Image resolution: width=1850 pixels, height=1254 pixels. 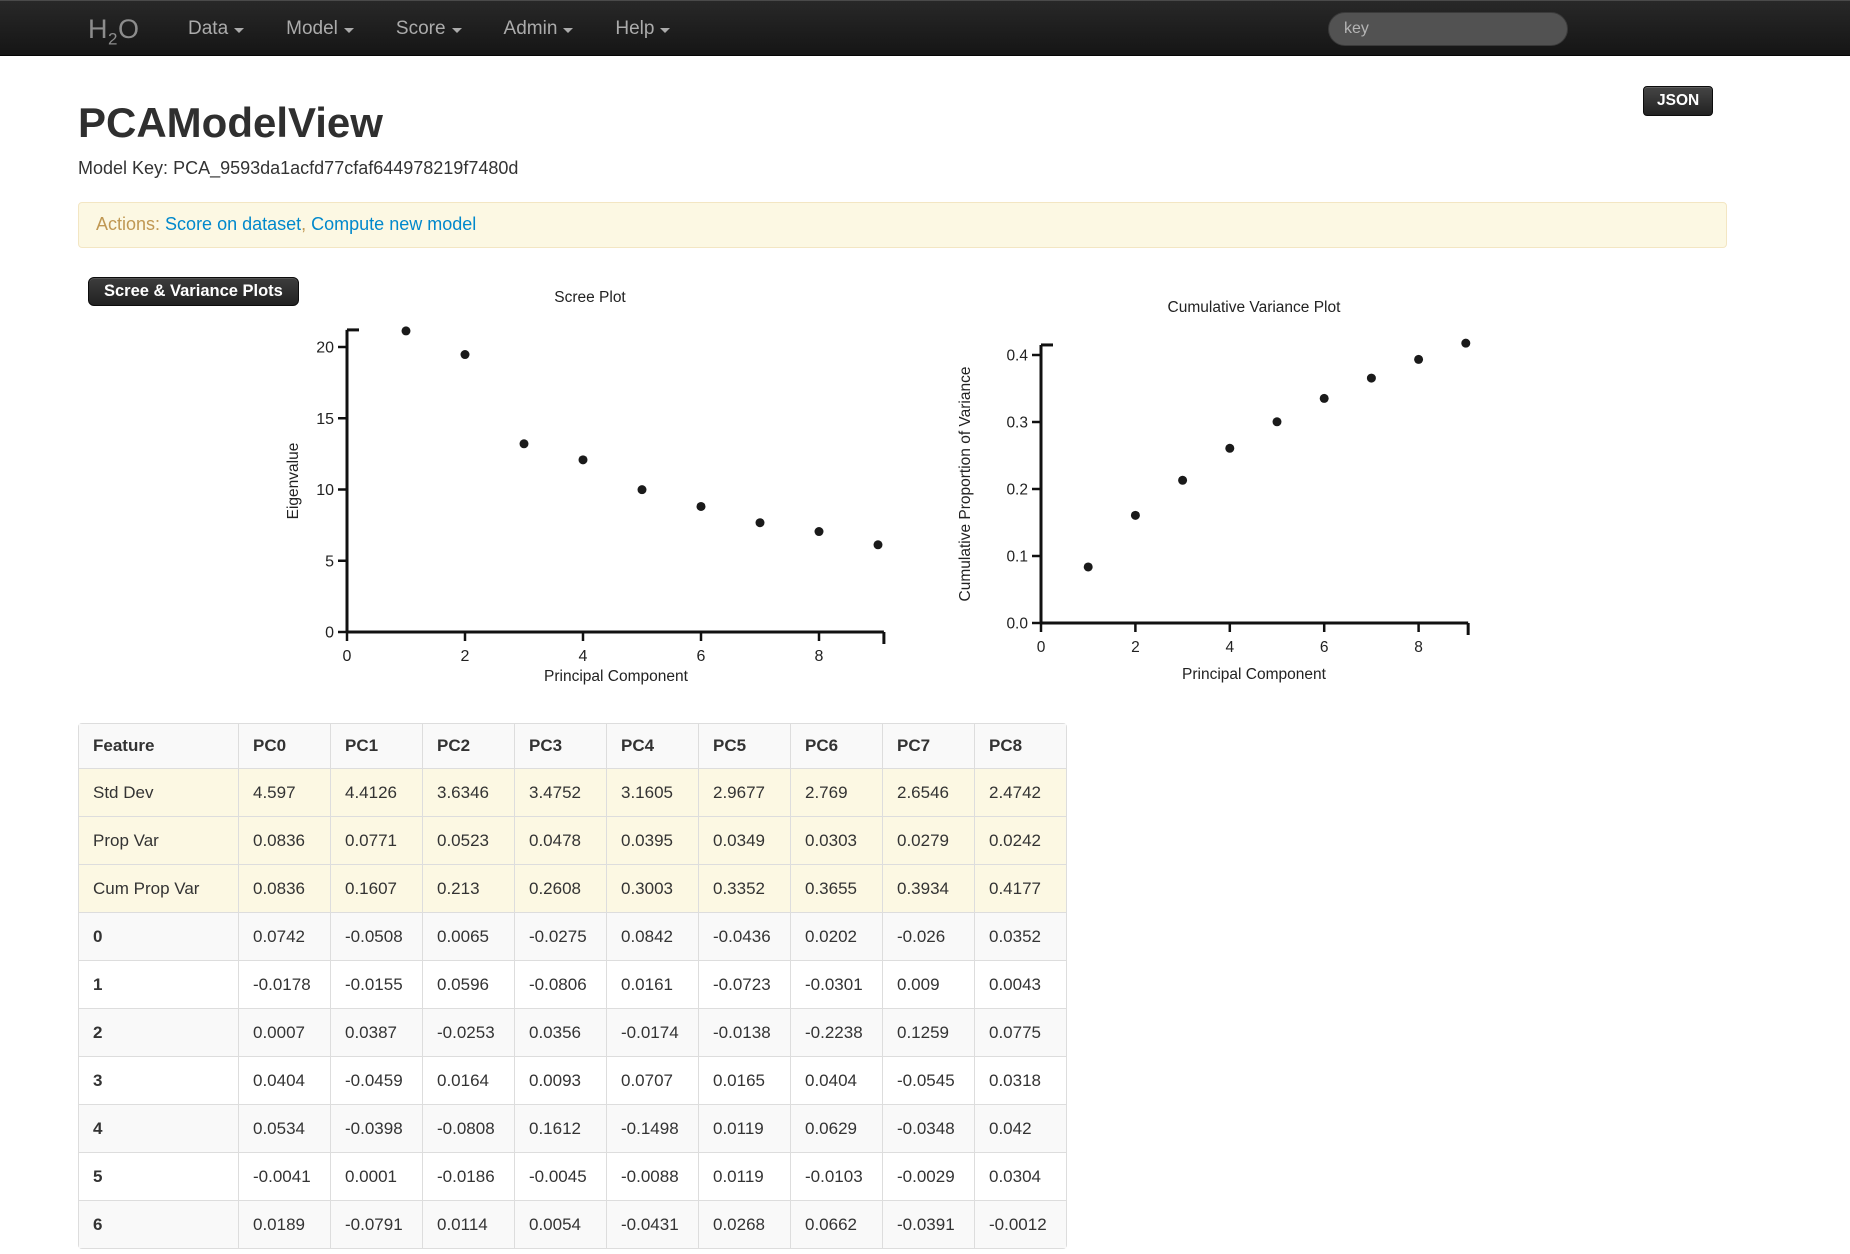 I want to click on table-cell: -0.0459, so click(x=376, y=1080).